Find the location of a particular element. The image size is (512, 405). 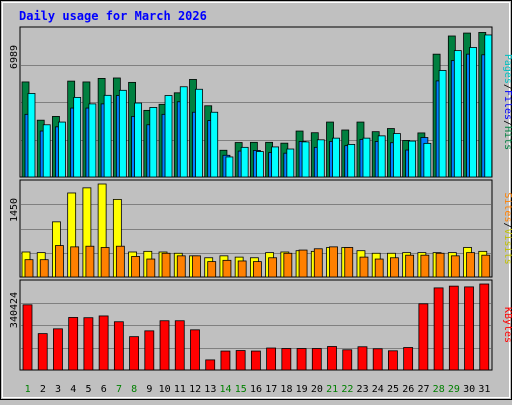

x-tick-8: 8 is located at coordinates (134, 389).